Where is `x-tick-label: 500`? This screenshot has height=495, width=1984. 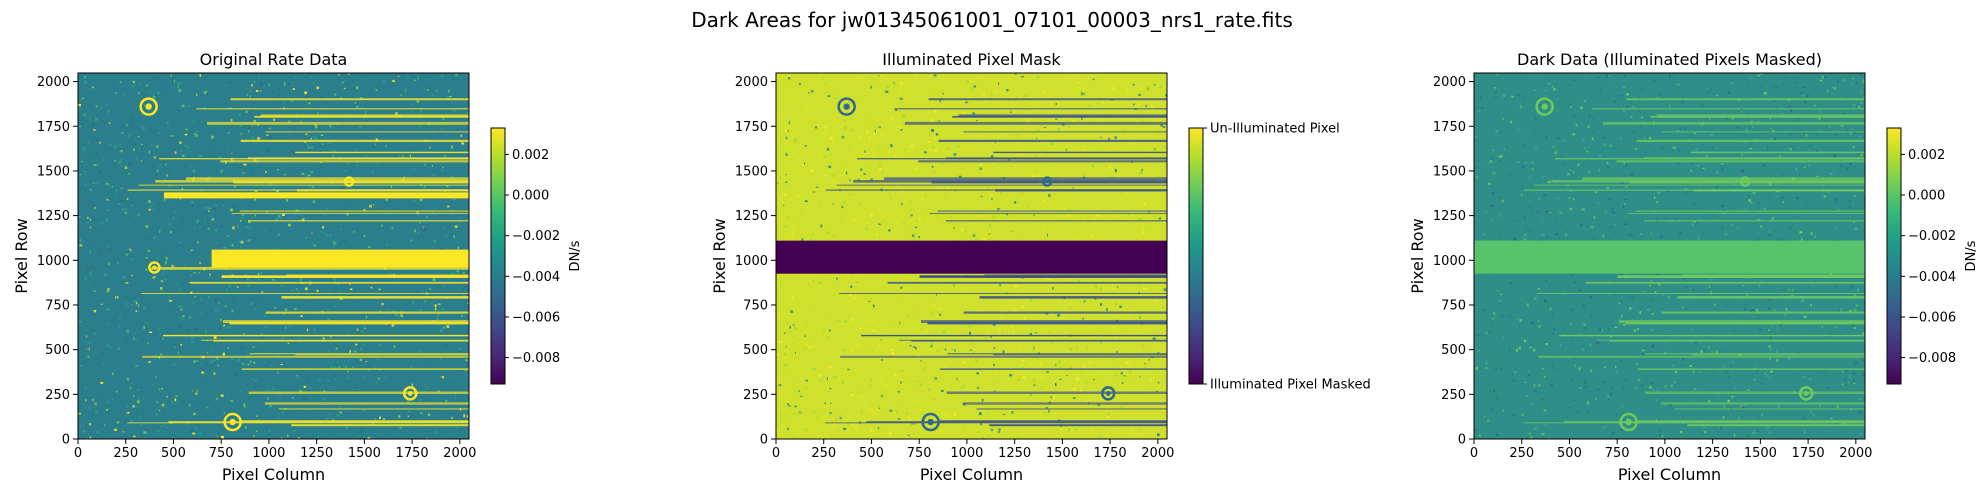 x-tick-label: 500 is located at coordinates (173, 453).